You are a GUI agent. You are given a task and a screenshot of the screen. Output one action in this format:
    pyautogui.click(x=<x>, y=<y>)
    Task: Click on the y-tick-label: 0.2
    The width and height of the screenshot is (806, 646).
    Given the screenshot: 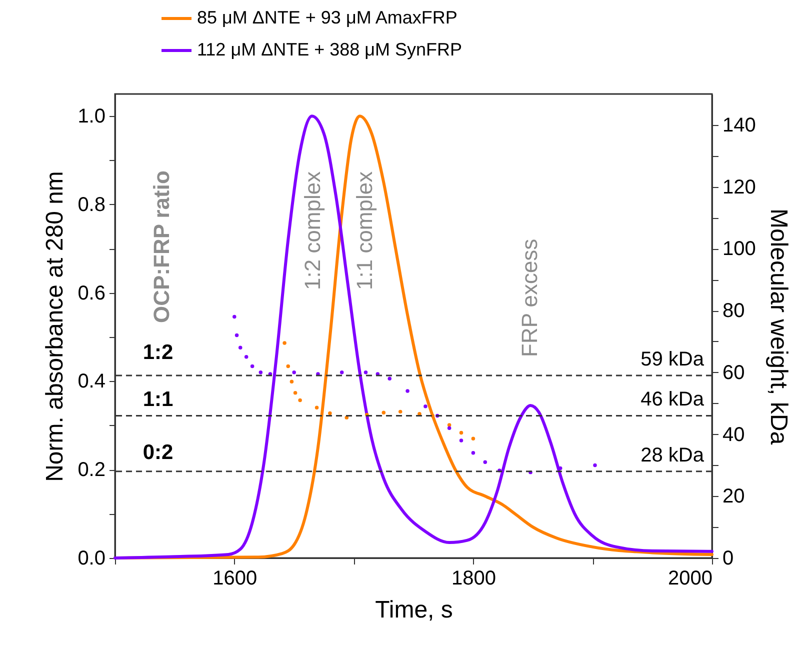 What is the action you would take?
    pyautogui.click(x=92, y=470)
    